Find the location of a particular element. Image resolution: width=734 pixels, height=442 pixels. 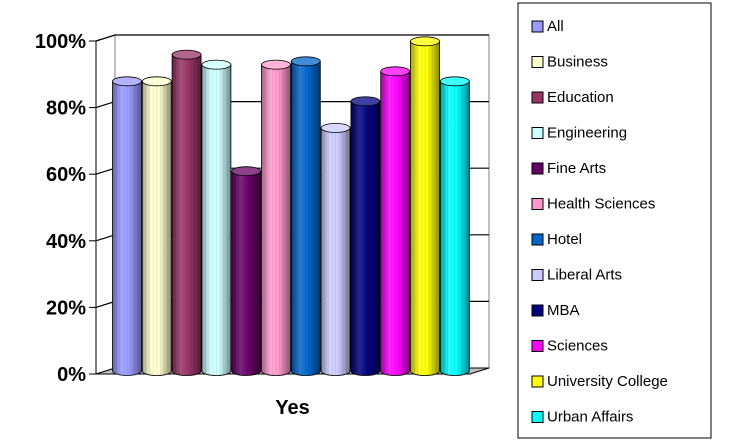

legend-item: Liberal Arts is located at coordinates (576, 275).